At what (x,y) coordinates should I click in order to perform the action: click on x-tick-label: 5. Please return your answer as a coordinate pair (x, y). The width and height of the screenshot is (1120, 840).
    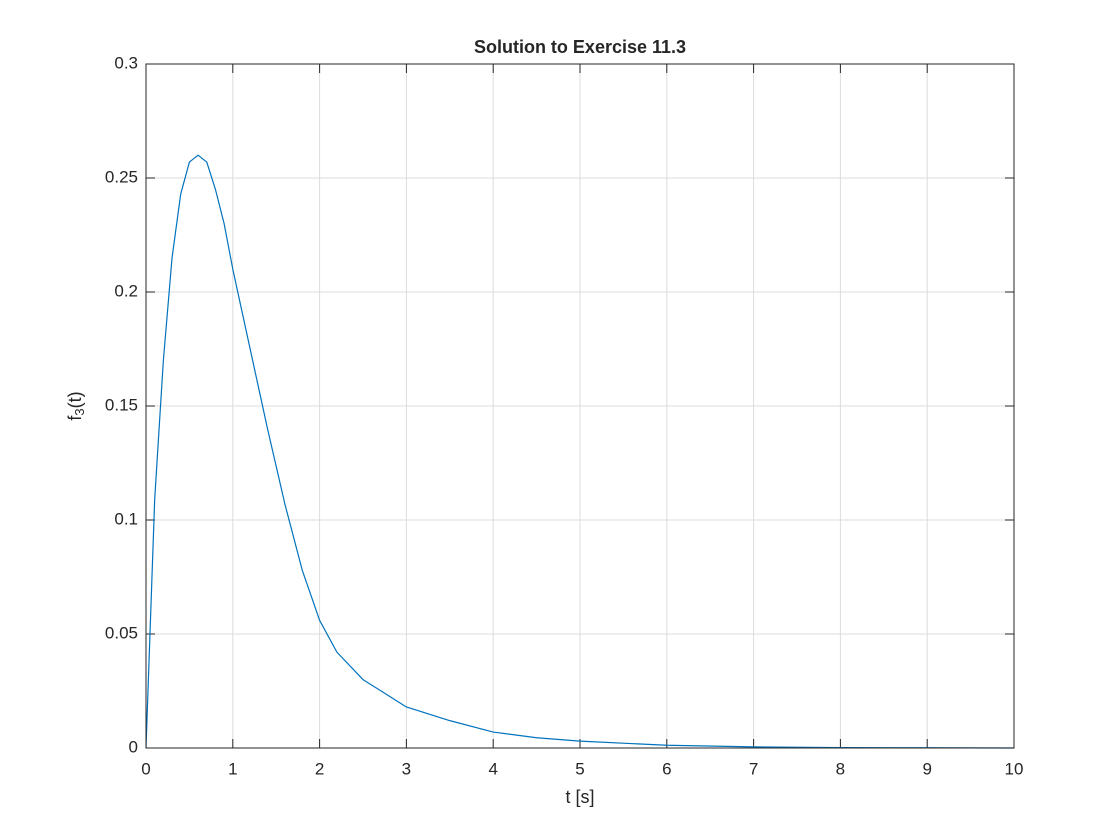
    Looking at the image, I should click on (579, 768).